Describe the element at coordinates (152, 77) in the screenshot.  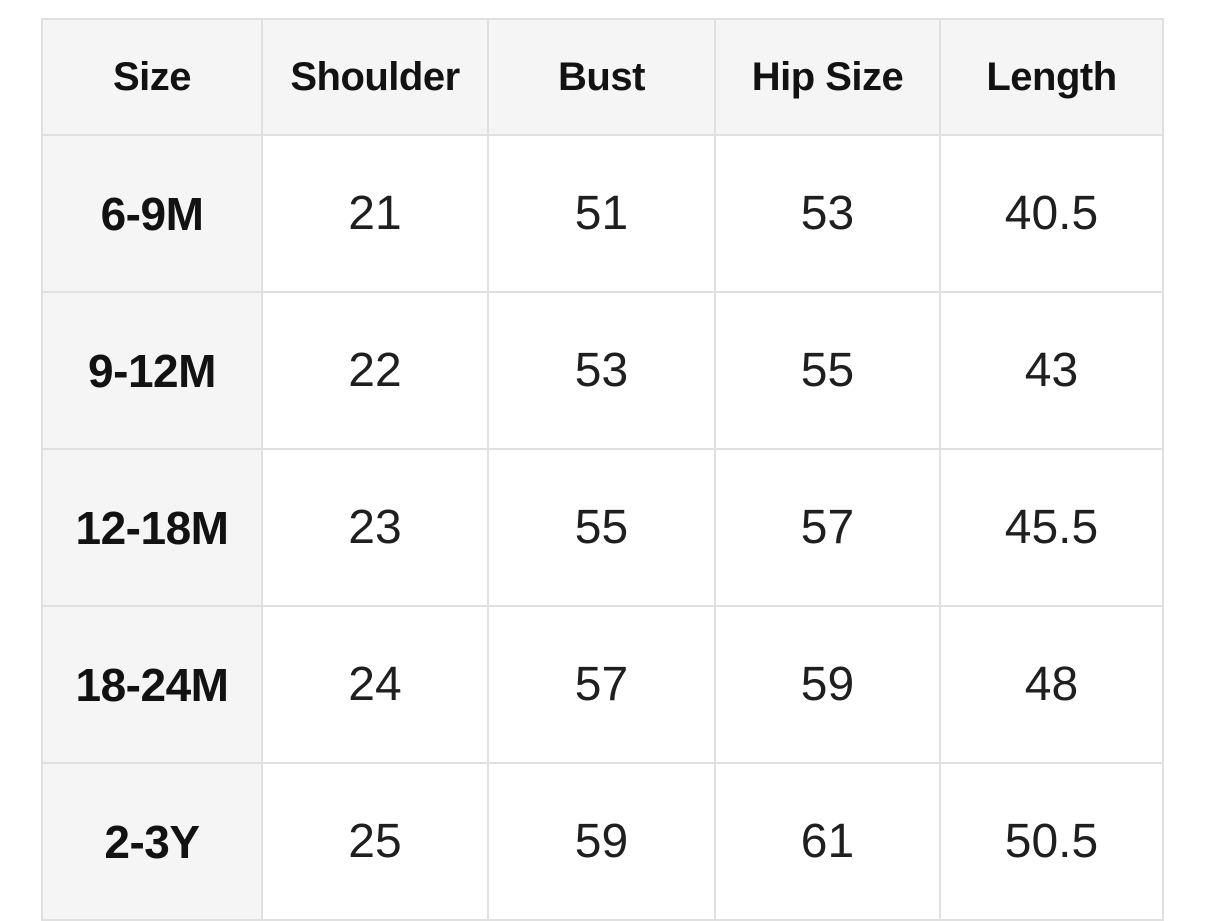
I see `column-header-size: Size` at that location.